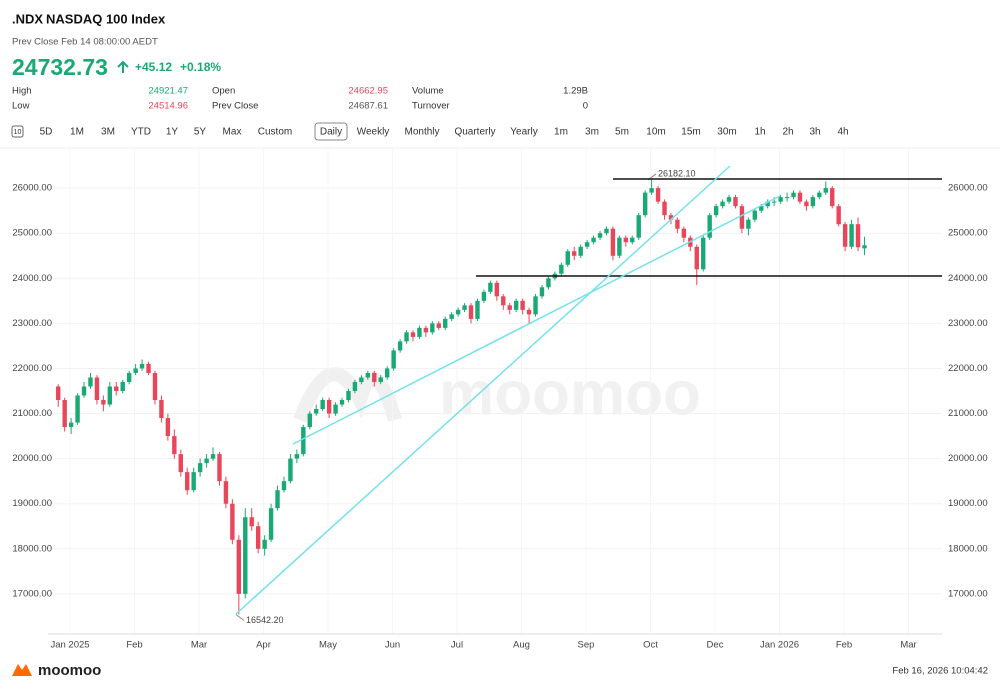  What do you see at coordinates (759, 132) in the screenshot?
I see `tab: 1h` at bounding box center [759, 132].